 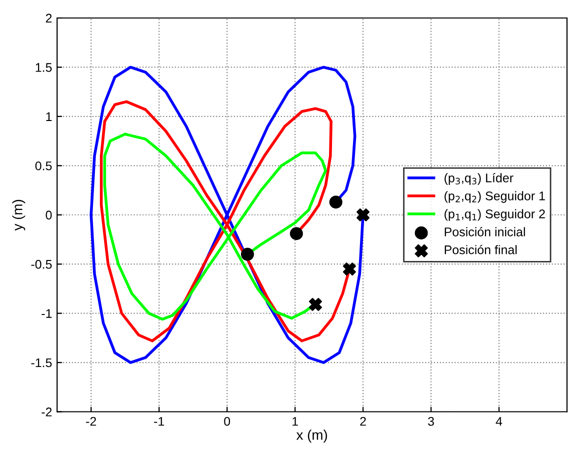 I want to click on y-tick-label: -2, so click(x=47, y=412).